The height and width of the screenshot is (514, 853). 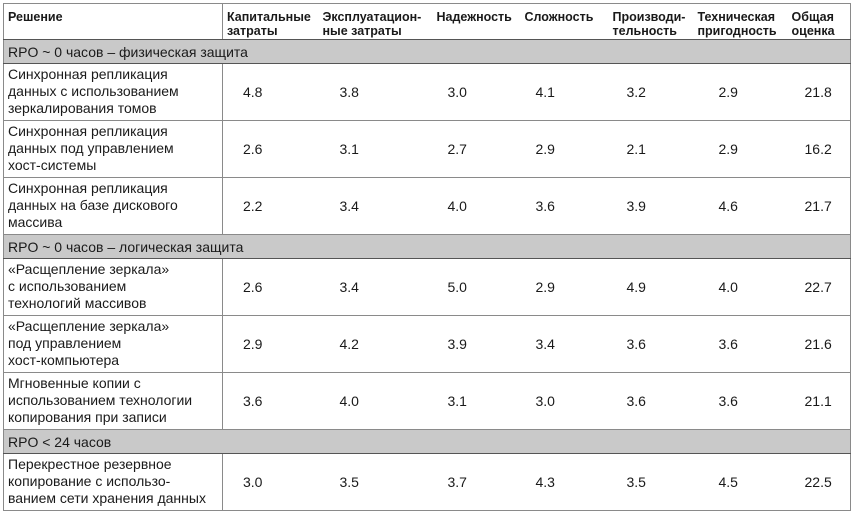 I want to click on complexity-value: 3.6, so click(x=564, y=206).